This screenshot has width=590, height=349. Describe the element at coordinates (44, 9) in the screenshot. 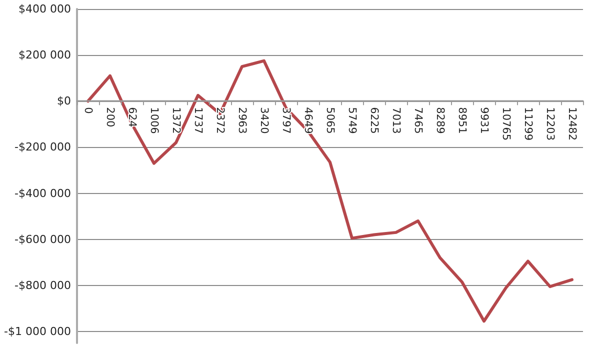

I see `y-tick-label: $400 000` at that location.